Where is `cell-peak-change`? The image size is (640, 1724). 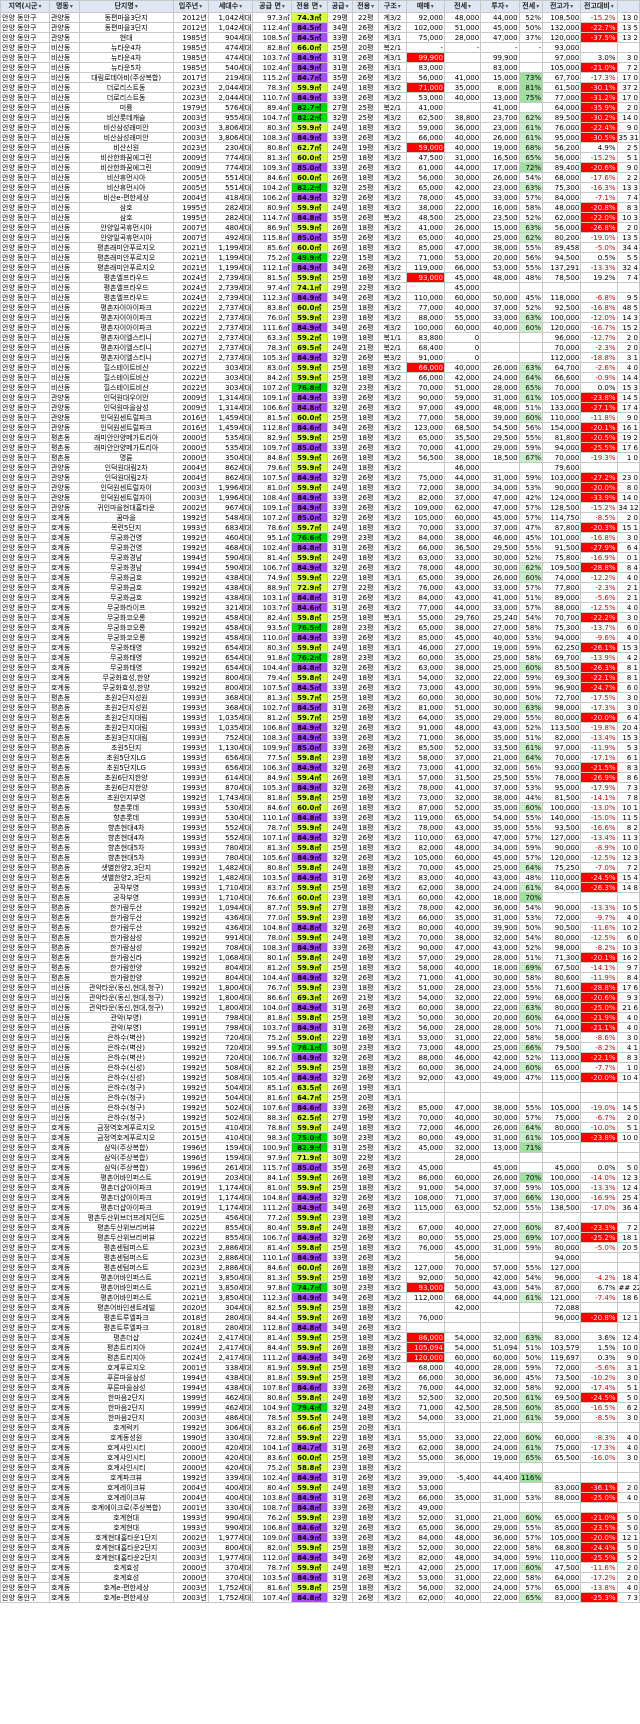 cell-peak-change is located at coordinates (599, 47).